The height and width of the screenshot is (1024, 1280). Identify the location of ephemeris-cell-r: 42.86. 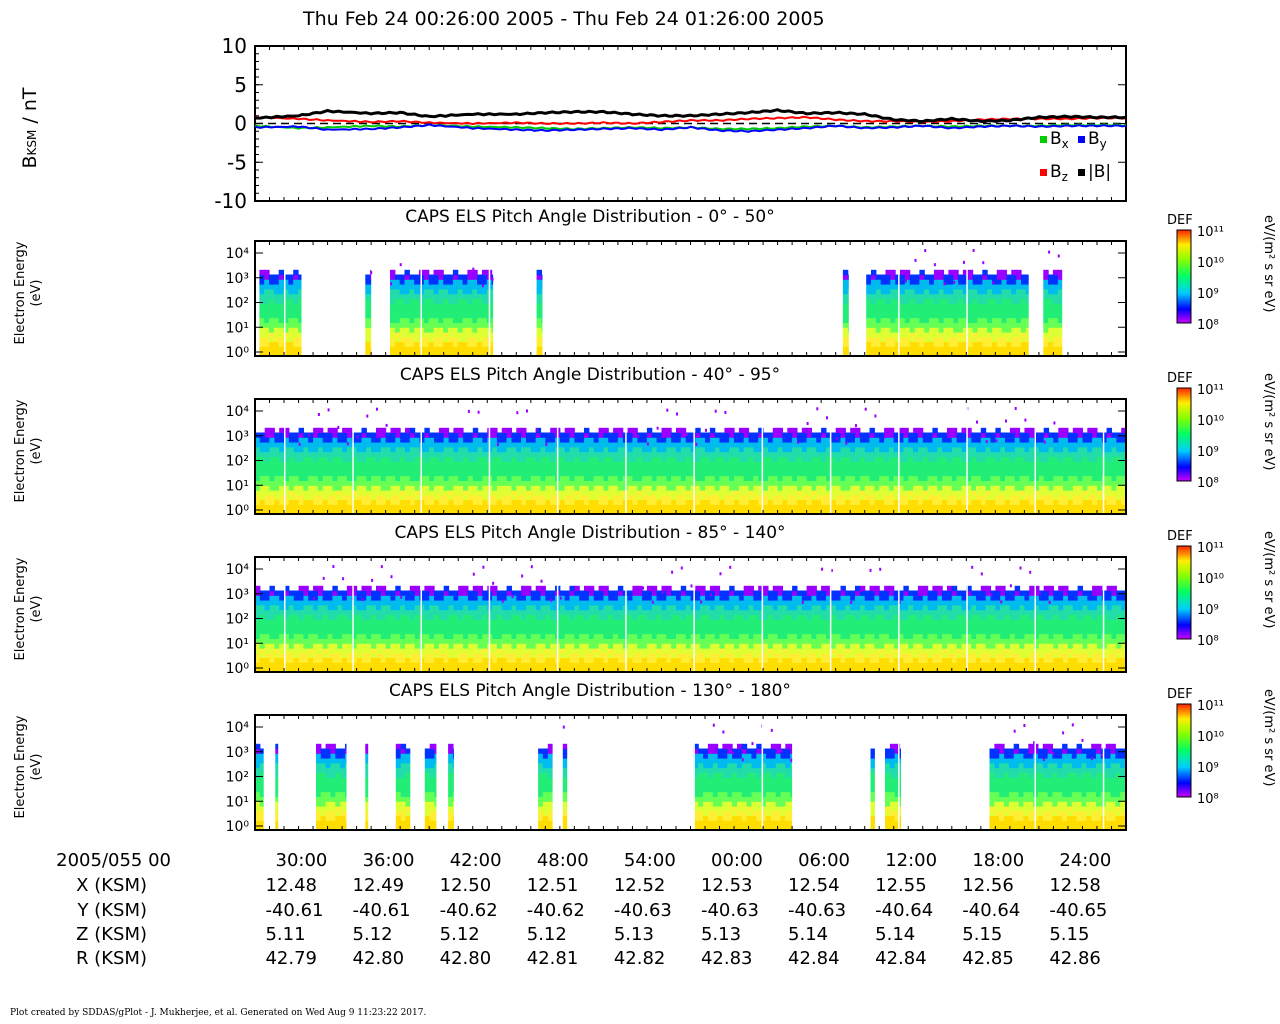
(1075, 958).